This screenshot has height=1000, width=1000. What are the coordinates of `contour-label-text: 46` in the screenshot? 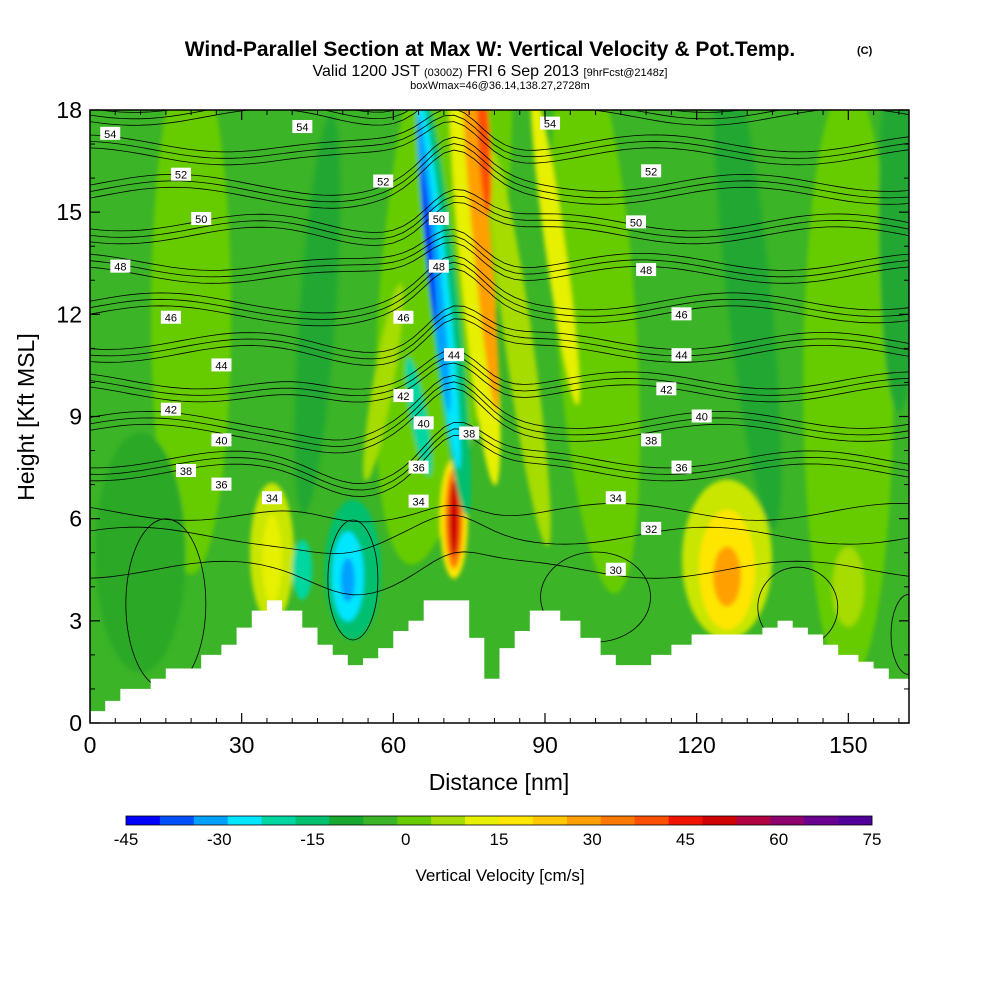 It's located at (171, 319).